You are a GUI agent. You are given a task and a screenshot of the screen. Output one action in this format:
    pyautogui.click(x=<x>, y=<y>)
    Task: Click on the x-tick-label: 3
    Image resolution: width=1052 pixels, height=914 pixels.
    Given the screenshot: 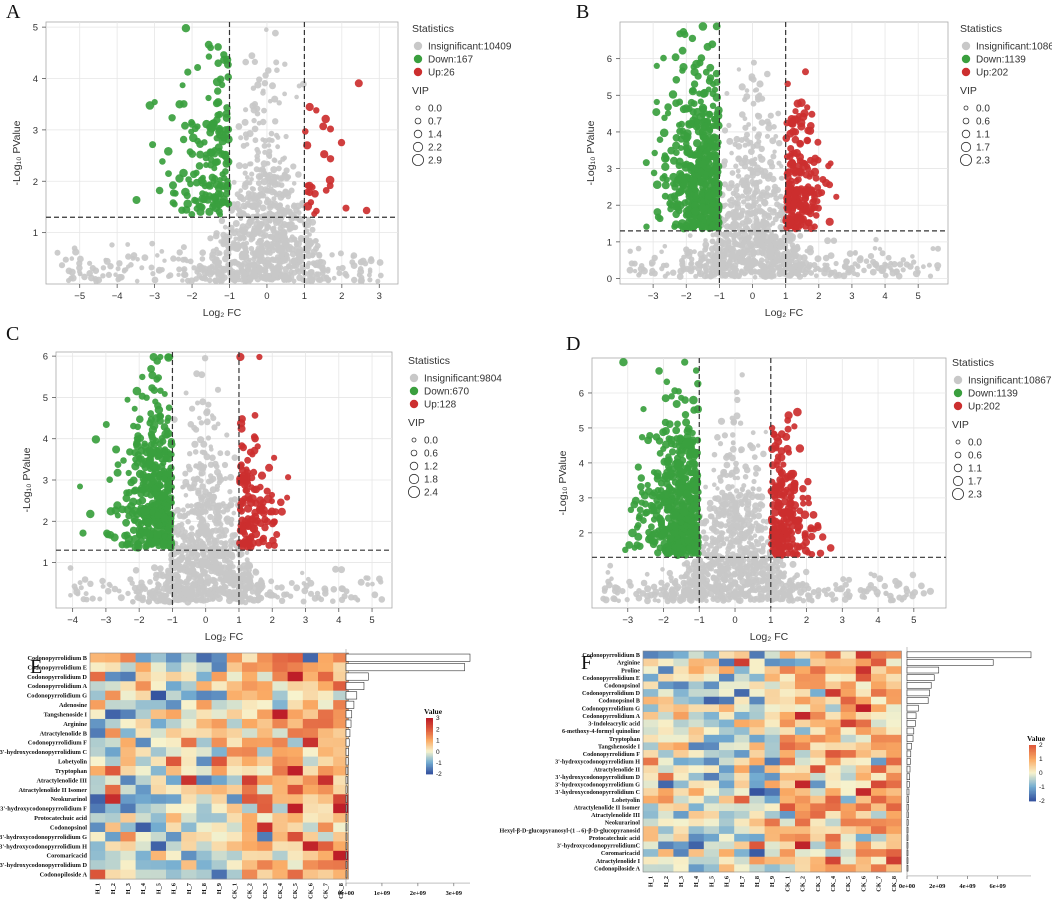 What is the action you would take?
    pyautogui.click(x=851, y=296)
    